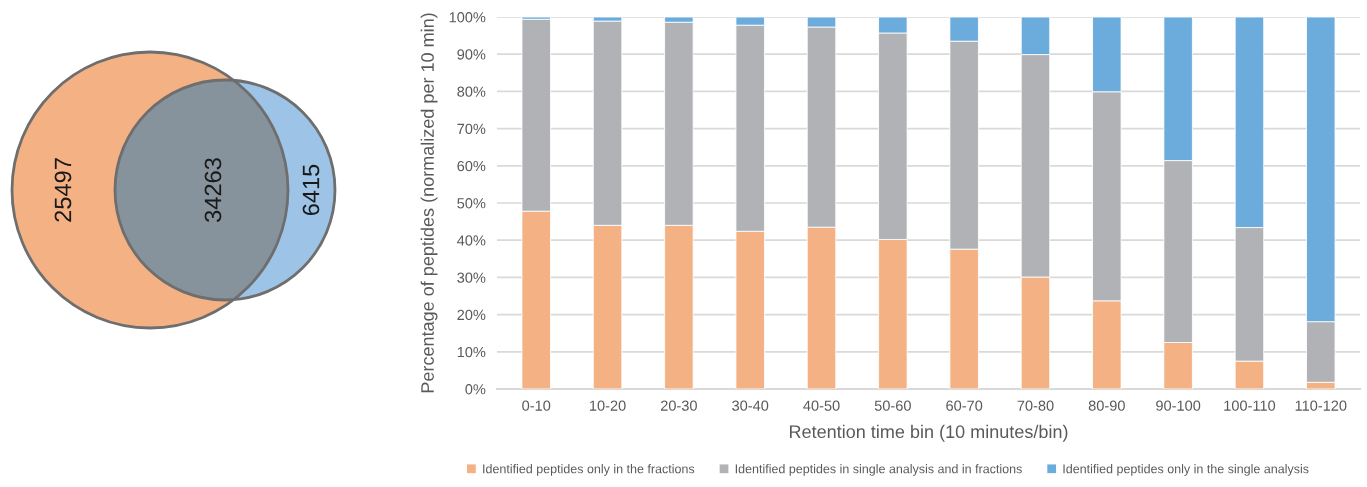 Image resolution: width=1367 pixels, height=487 pixels. Describe the element at coordinates (471, 352) in the screenshot. I see `y-tick-label: 10%` at that location.